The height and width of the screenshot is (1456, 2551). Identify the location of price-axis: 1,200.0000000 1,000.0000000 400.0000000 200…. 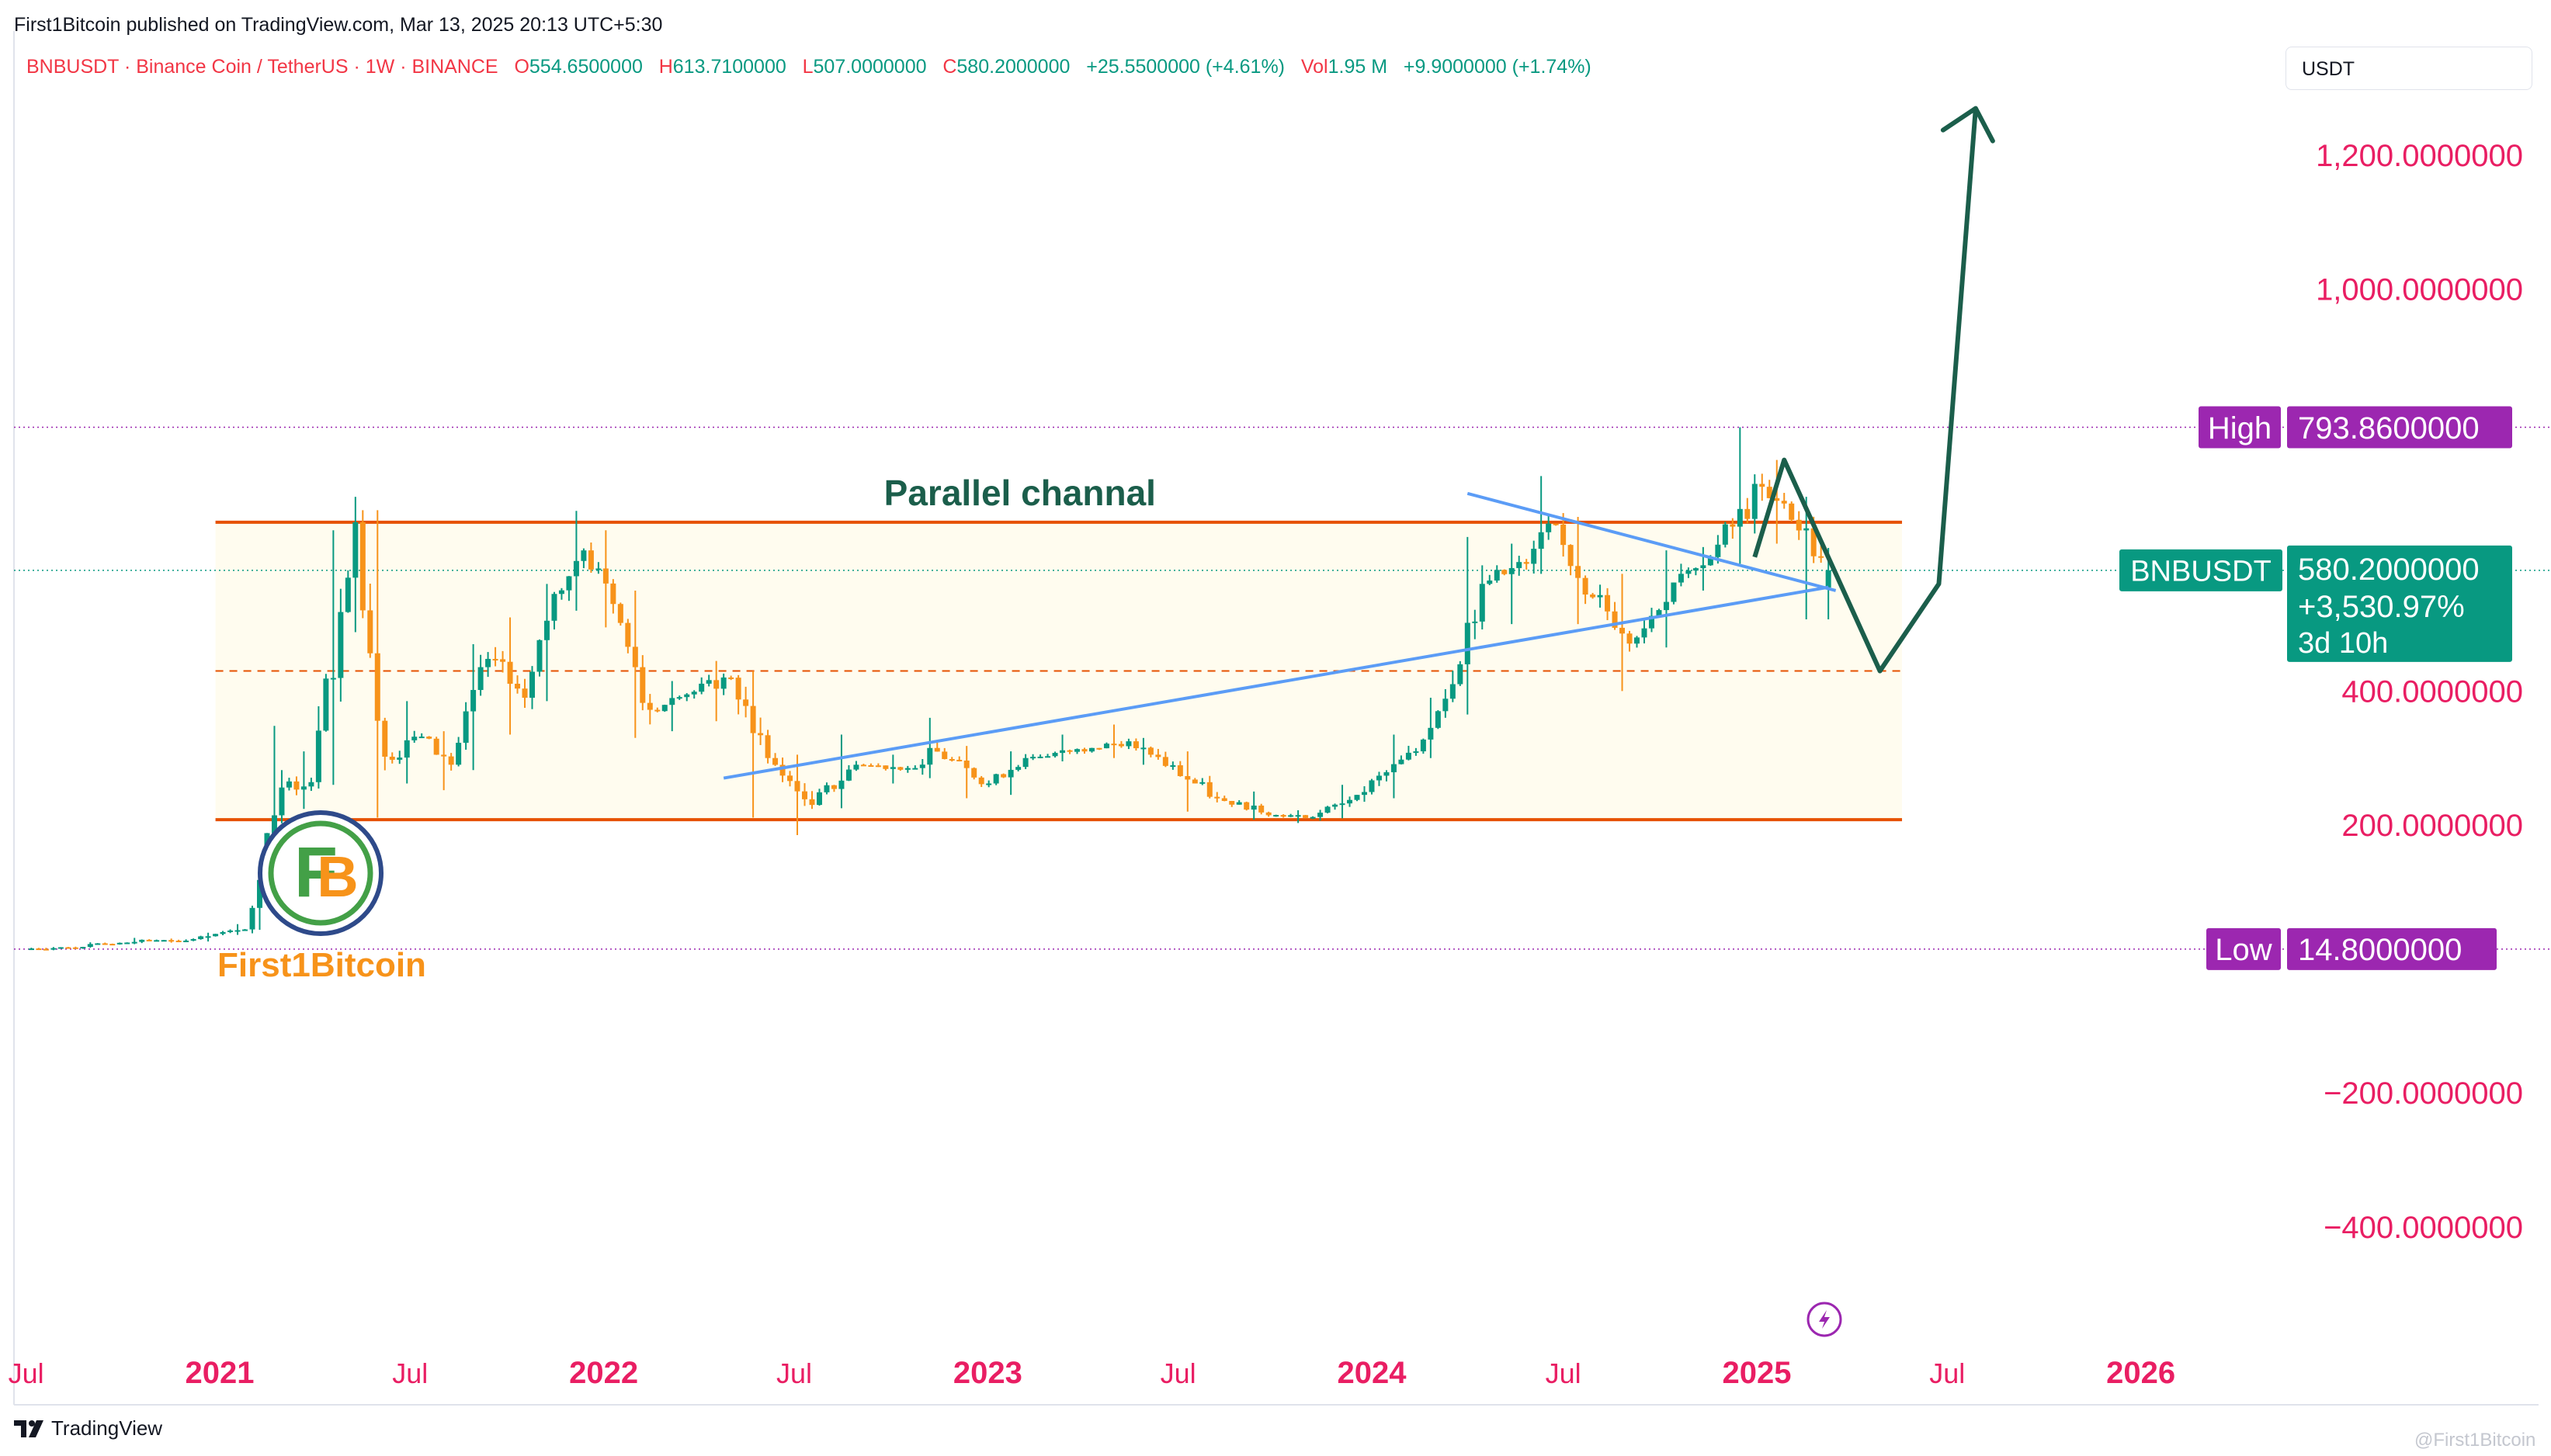
(2419, 692).